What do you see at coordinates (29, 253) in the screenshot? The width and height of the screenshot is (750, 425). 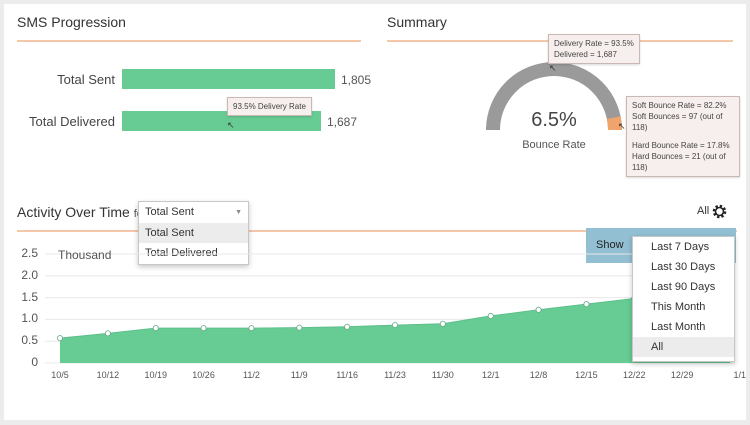 I see `y-tick-label: 2.5` at bounding box center [29, 253].